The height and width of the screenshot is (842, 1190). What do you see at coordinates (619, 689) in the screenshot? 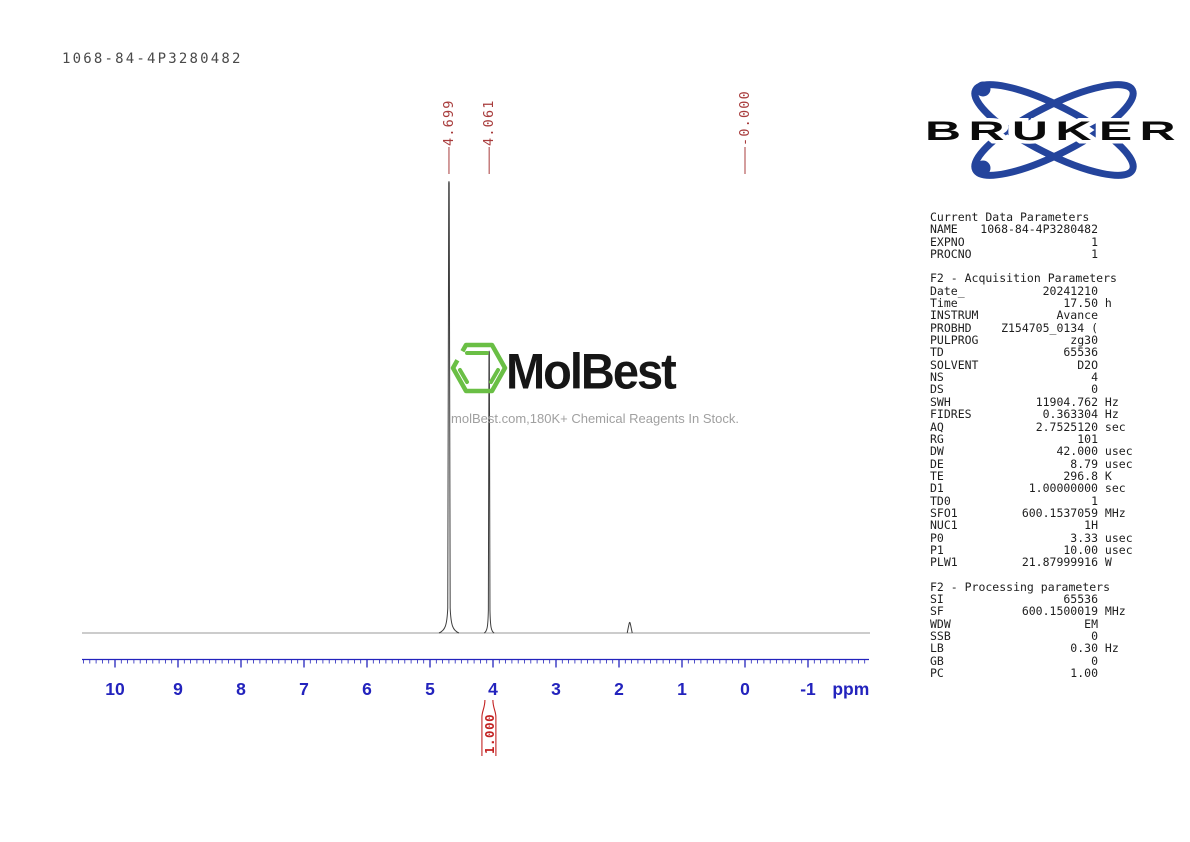
I see `axis-tick-label: 2` at bounding box center [619, 689].